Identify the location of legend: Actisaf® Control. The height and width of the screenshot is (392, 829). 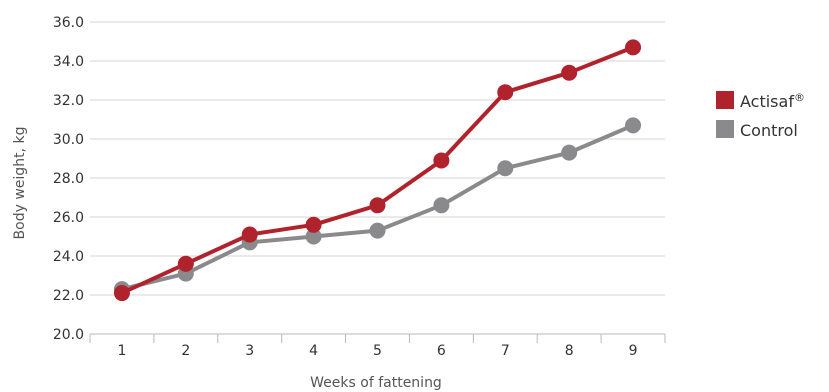
(760, 115).